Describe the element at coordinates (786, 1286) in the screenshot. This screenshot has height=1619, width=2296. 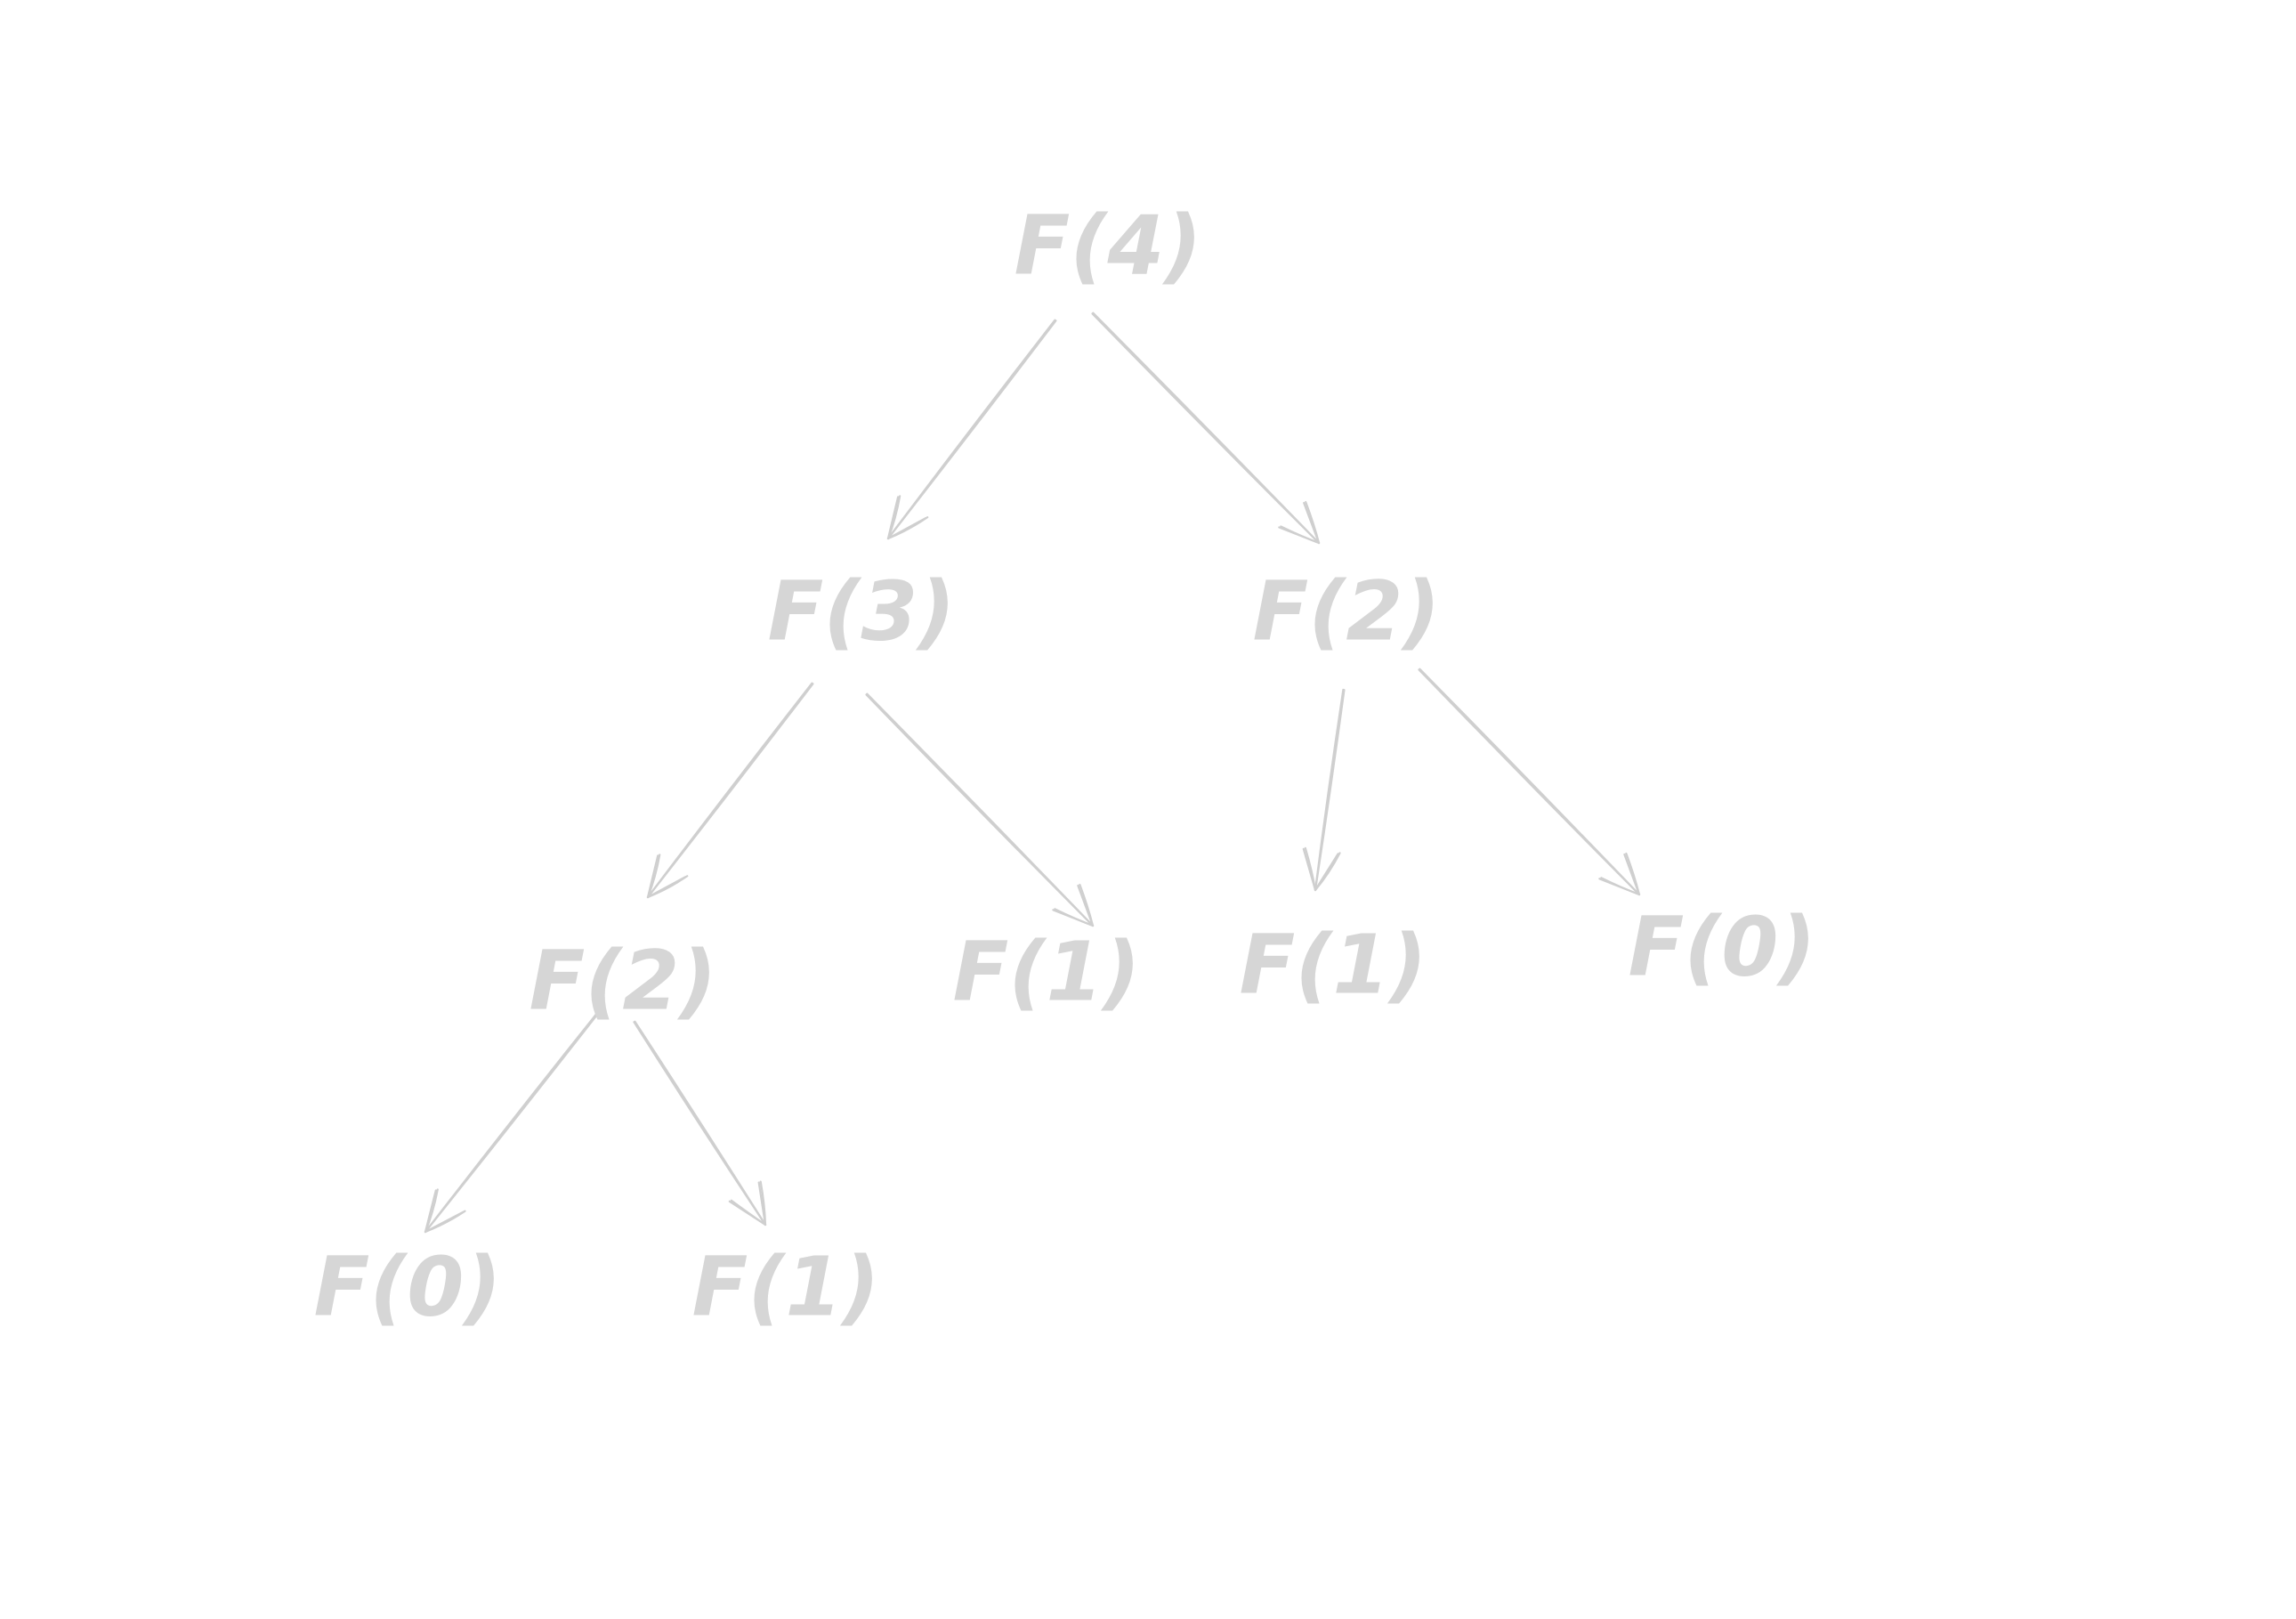
I see `tree-node-n8: F(1)` at that location.